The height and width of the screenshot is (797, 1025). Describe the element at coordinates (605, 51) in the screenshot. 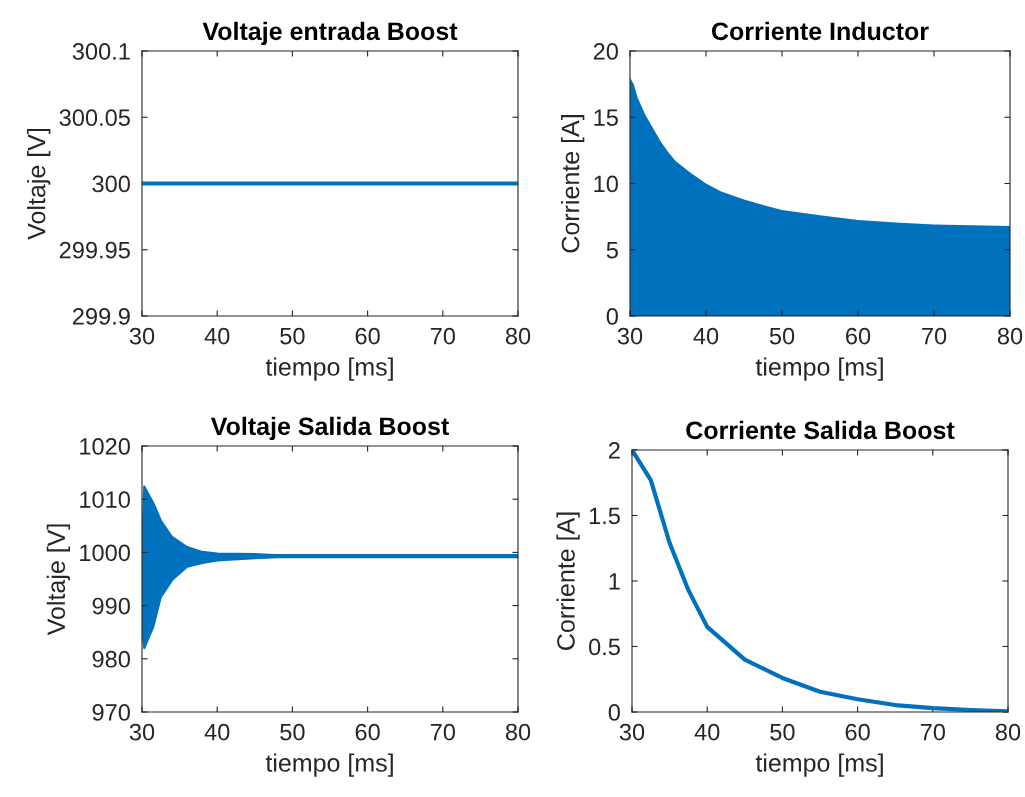

I see `y-tick-label: 20` at that location.